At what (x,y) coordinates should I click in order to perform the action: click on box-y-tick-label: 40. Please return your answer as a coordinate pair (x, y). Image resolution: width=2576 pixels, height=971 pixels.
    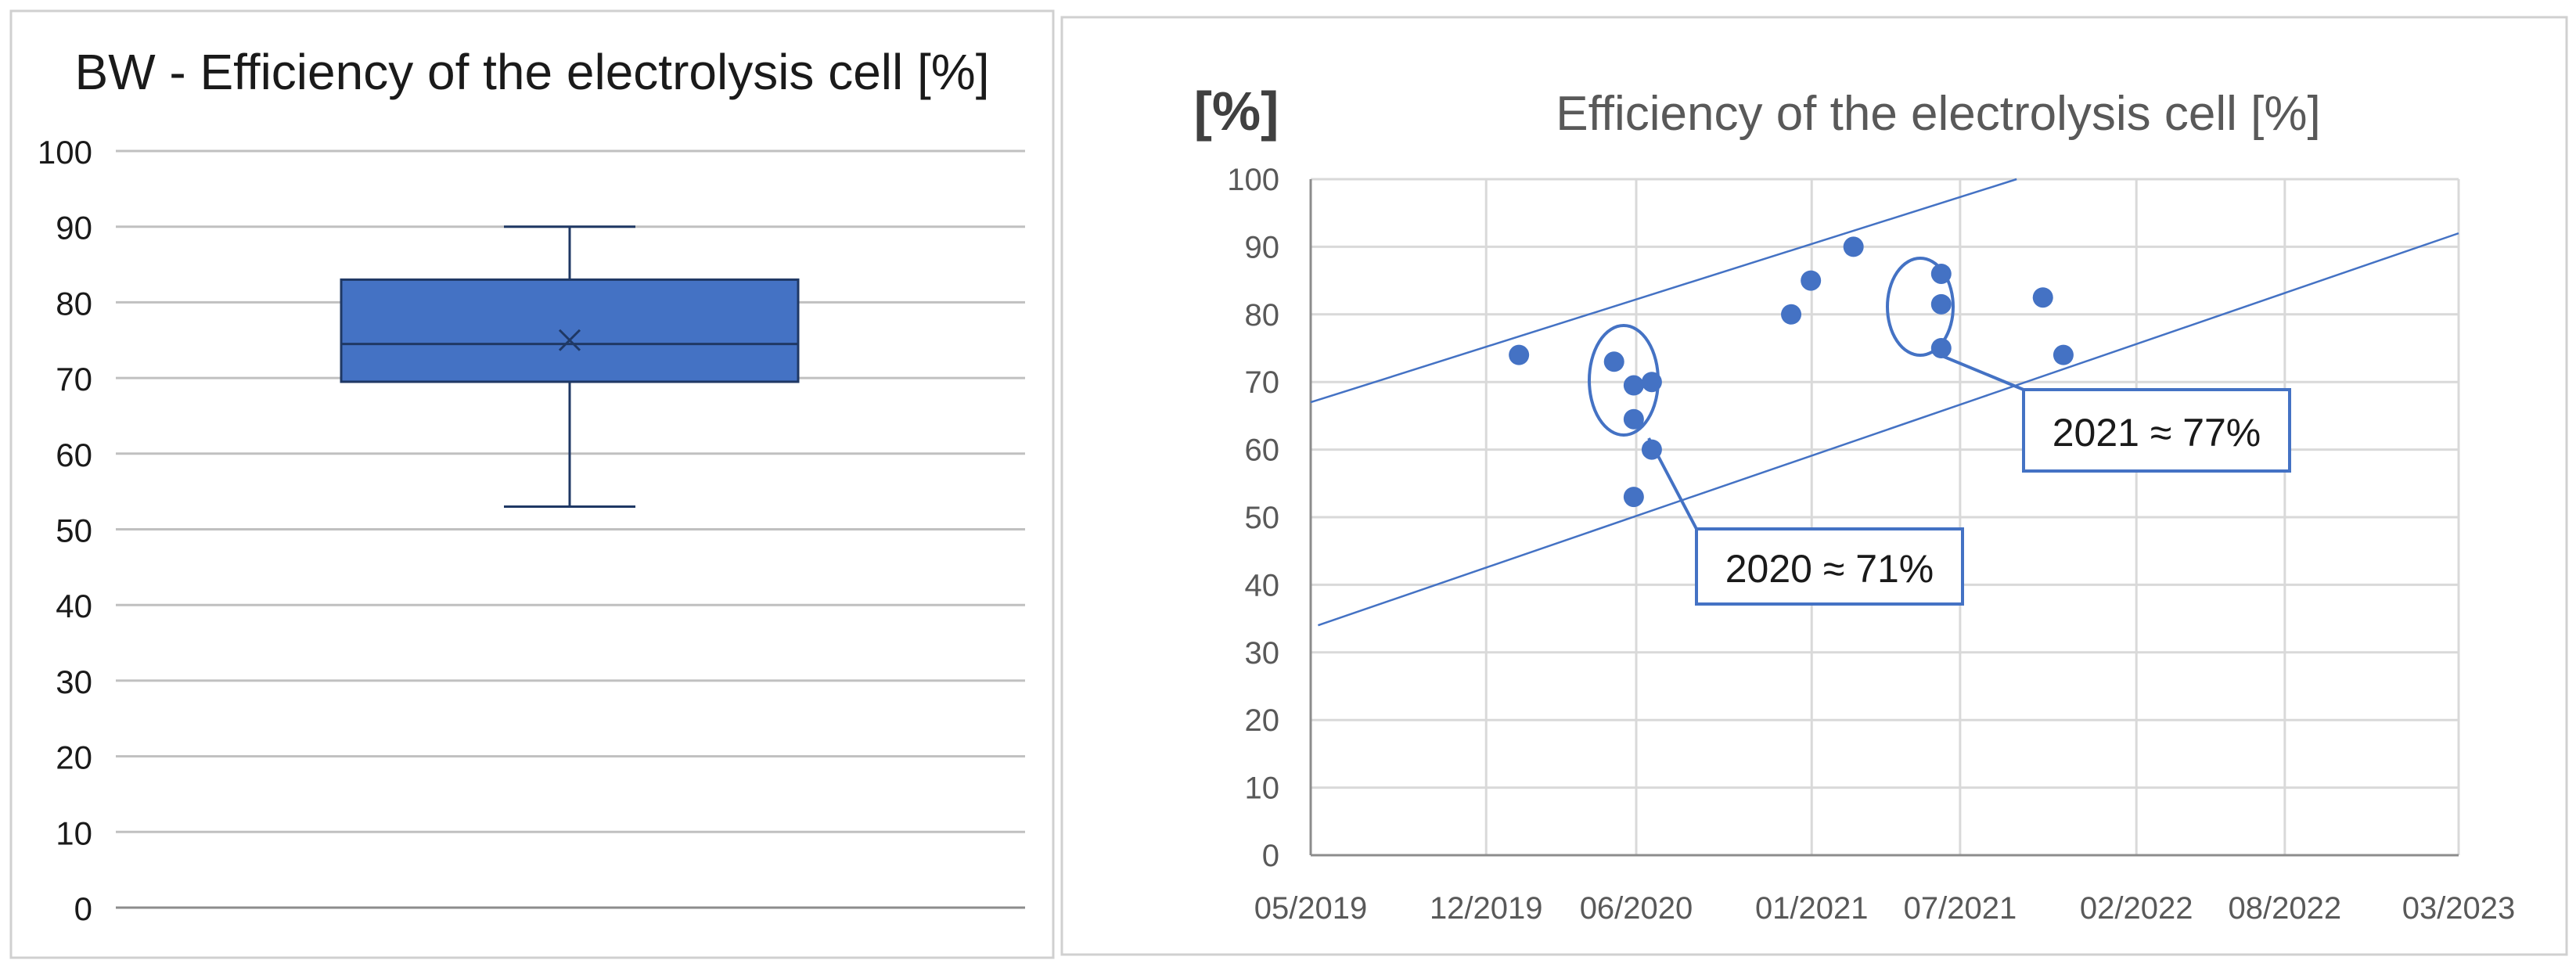
    Looking at the image, I should click on (74, 606).